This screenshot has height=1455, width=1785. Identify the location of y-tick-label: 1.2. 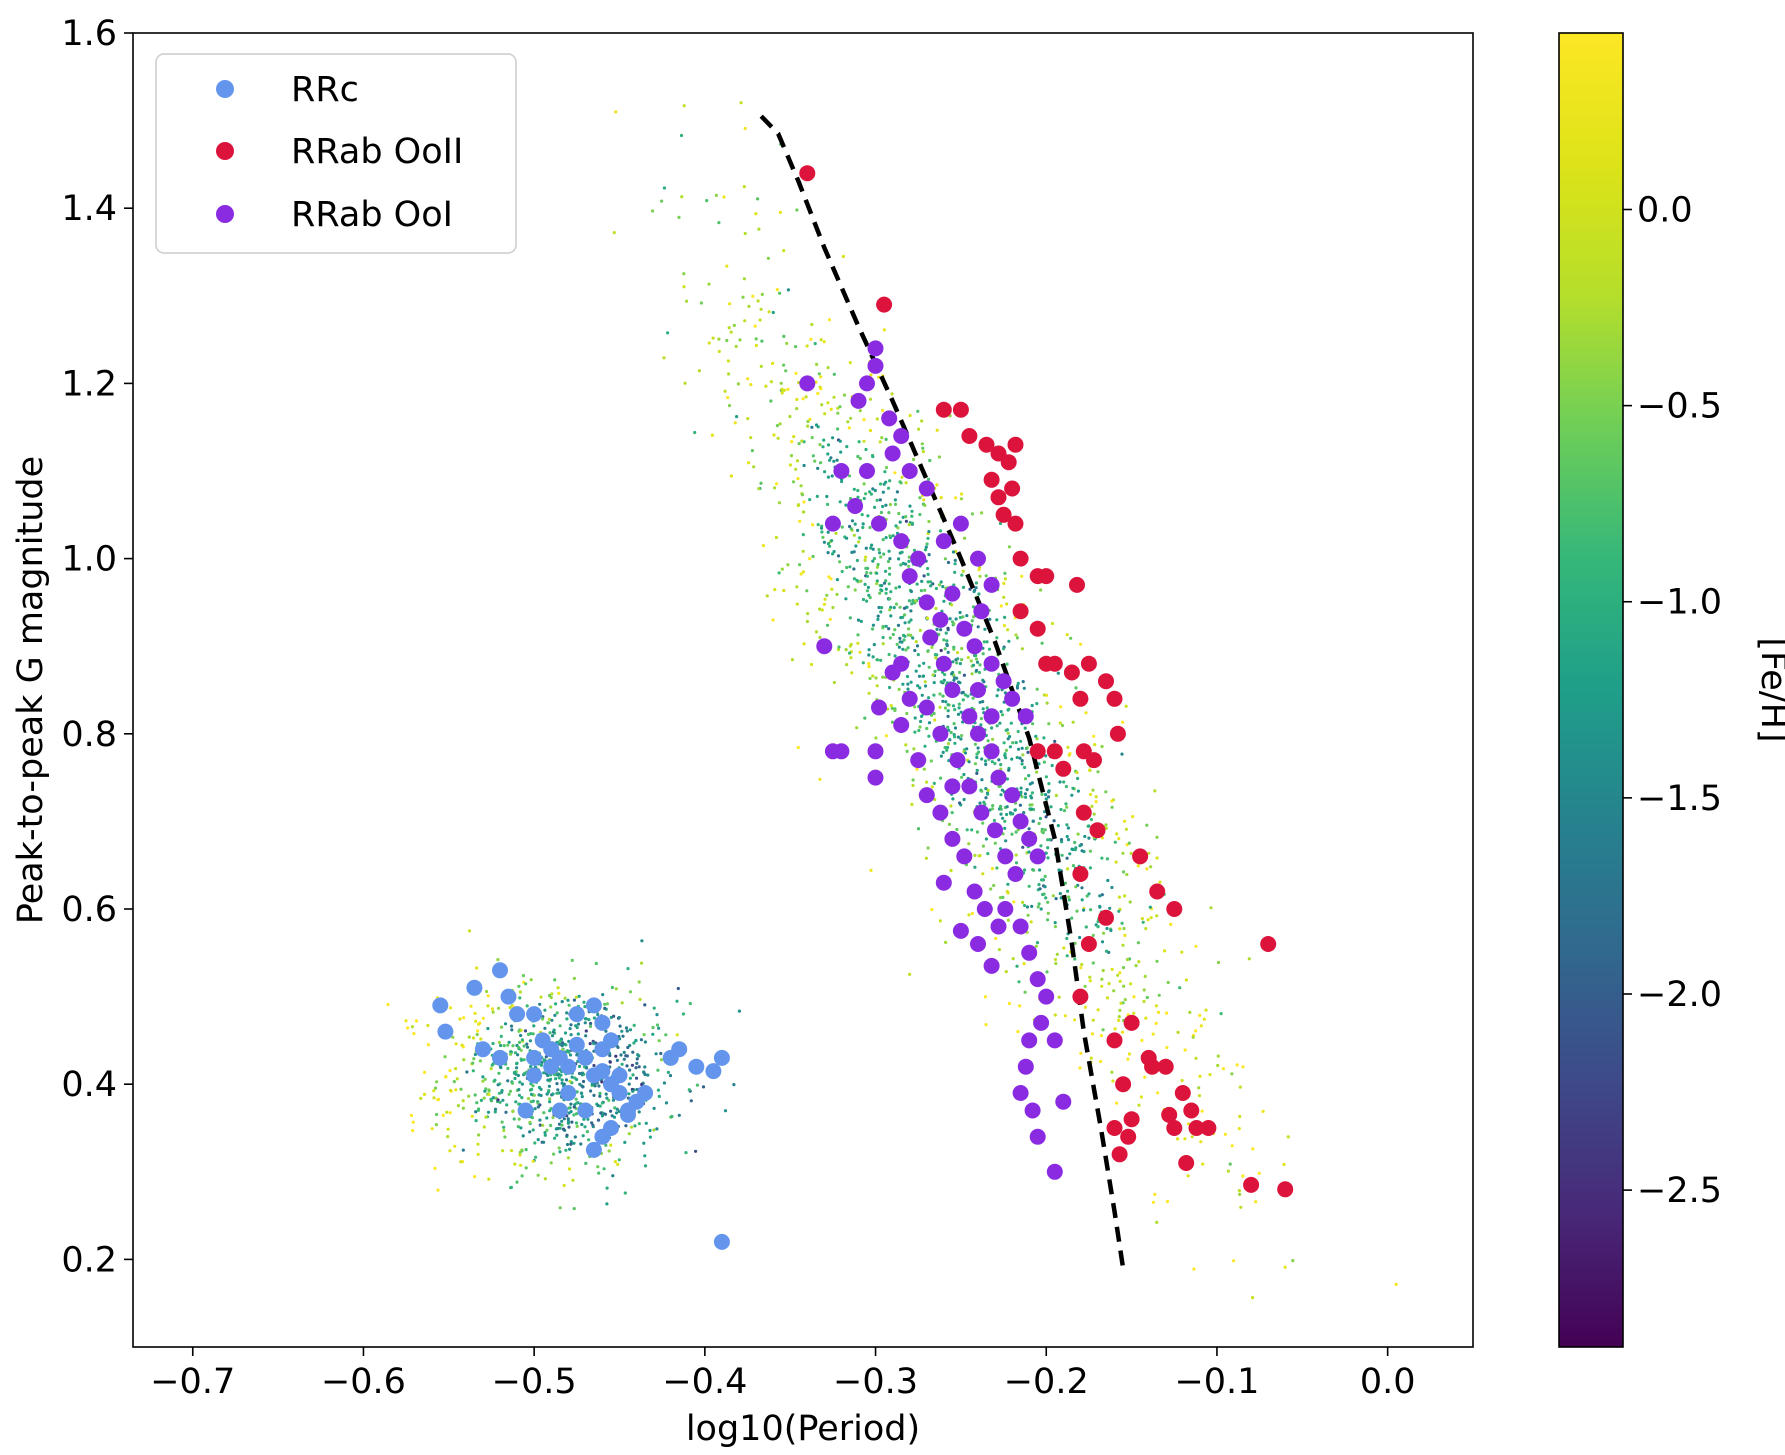
(89, 384).